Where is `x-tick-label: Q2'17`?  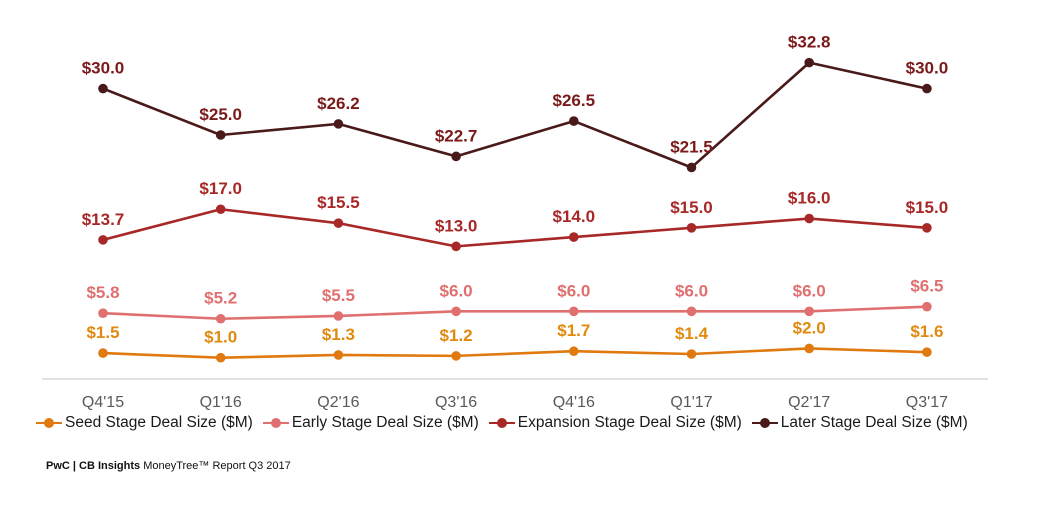 x-tick-label: Q2'17 is located at coordinates (809, 402).